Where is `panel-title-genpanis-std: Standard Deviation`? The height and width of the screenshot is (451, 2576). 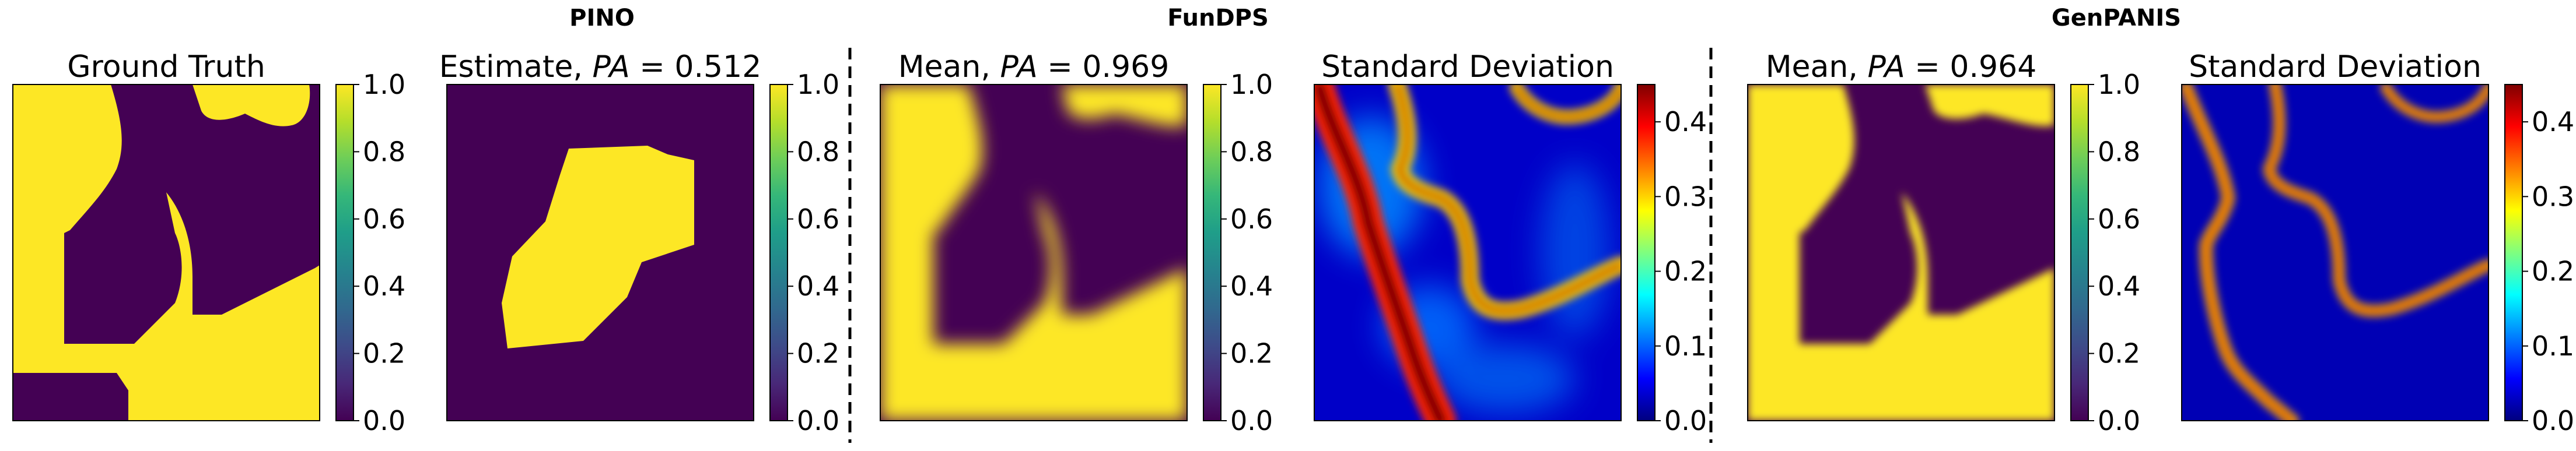
panel-title-genpanis-std: Standard Deviation is located at coordinates (2335, 67).